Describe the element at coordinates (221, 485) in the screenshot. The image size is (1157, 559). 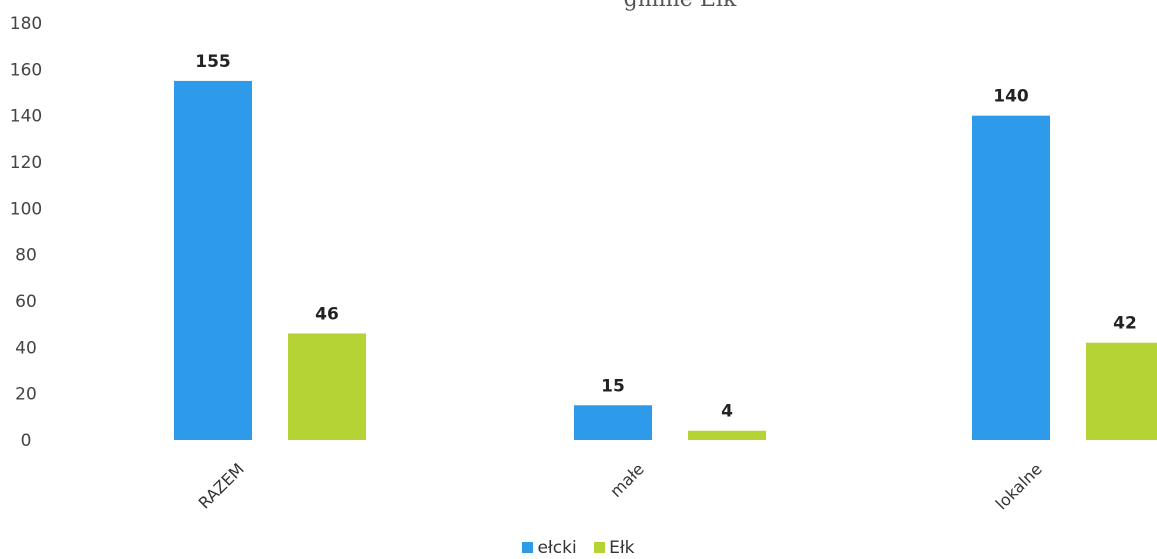
I see `x-tick-label: RAZEM` at that location.